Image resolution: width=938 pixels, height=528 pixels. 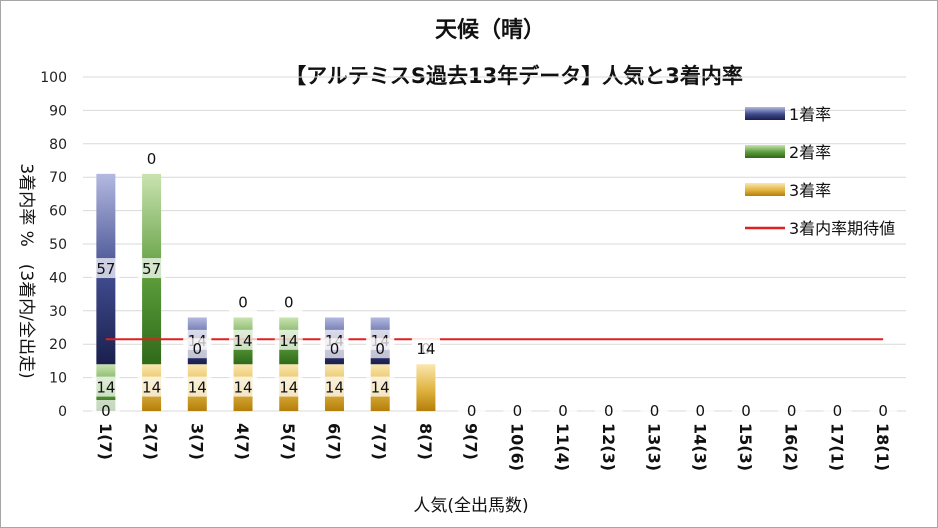 I want to click on chart-title: 天候（晴）, so click(x=490, y=30).